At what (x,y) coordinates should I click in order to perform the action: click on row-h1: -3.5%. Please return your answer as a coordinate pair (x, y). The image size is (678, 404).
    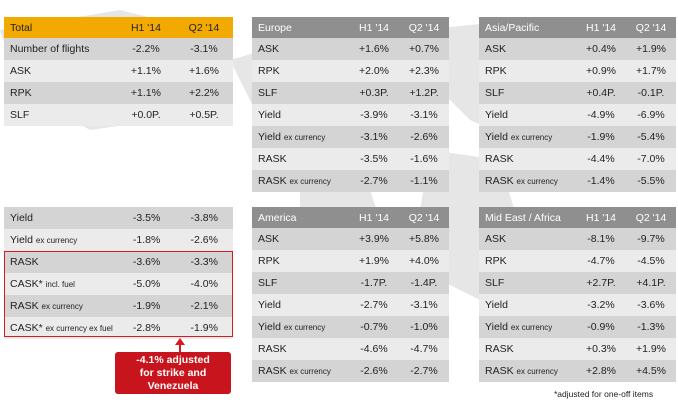
    Looking at the image, I should click on (374, 159).